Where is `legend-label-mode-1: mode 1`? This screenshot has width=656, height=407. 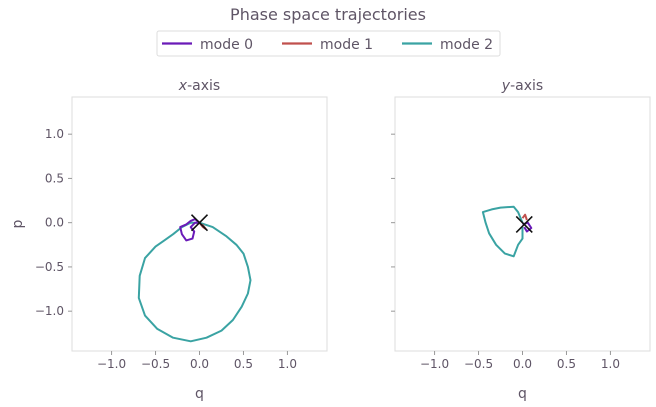 legend-label-mode-1: mode 1 is located at coordinates (346, 45).